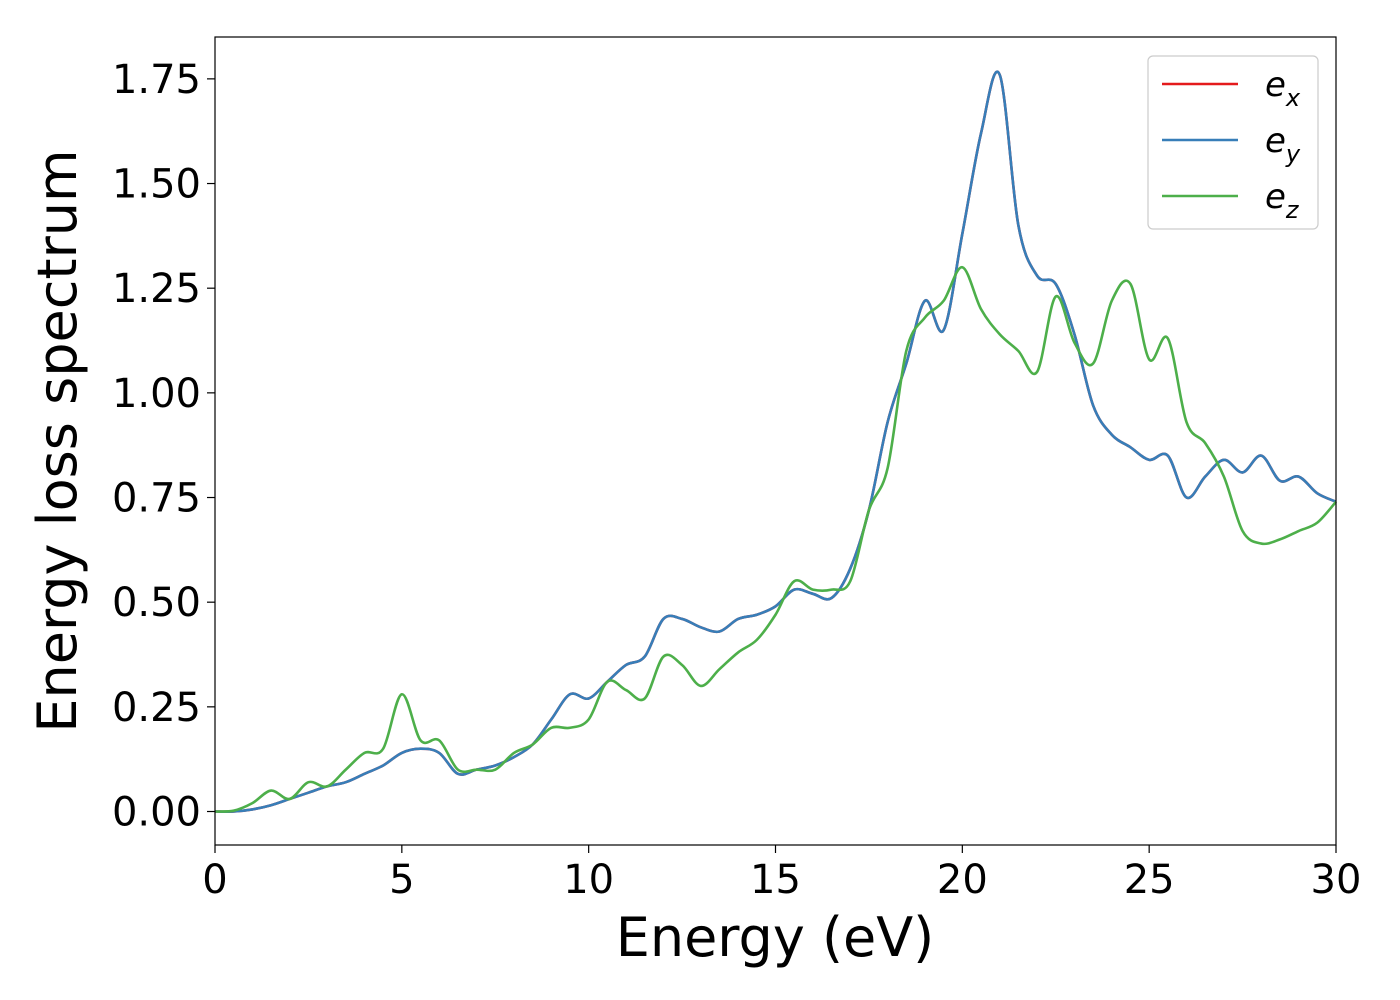 The height and width of the screenshot is (1000, 1400). Describe the element at coordinates (163, 446) in the screenshot. I see `y-axis: 0.00 0.25 0.50 0.75 1.00 1.25 1.50 1.75` at that location.